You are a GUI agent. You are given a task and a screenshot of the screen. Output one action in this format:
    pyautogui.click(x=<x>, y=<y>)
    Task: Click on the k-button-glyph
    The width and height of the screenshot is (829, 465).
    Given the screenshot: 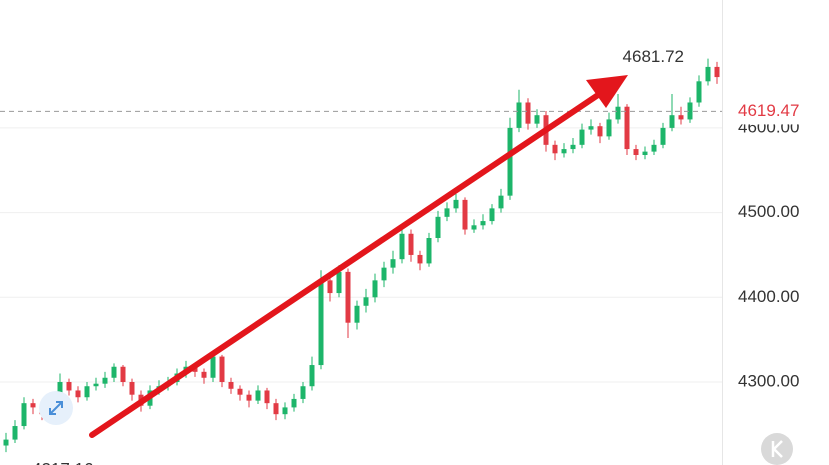 What is the action you would take?
    pyautogui.click(x=777, y=449)
    